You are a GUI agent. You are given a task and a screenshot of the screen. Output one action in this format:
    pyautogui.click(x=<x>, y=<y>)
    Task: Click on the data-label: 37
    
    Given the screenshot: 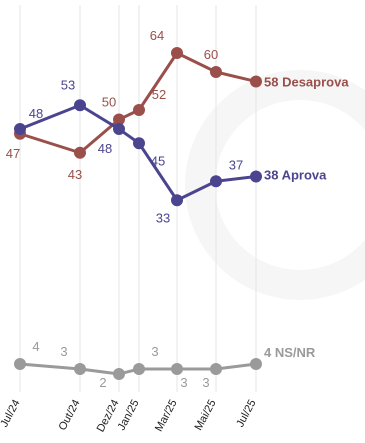 What is the action you would take?
    pyautogui.click(x=236, y=164)
    